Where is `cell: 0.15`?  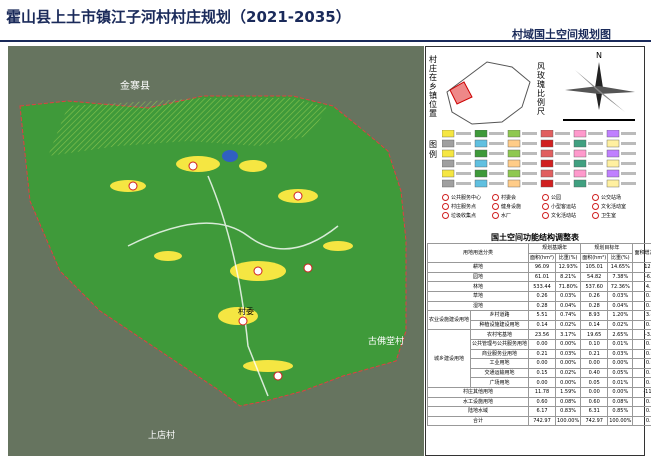 cell: 0.15 is located at coordinates (542, 373).